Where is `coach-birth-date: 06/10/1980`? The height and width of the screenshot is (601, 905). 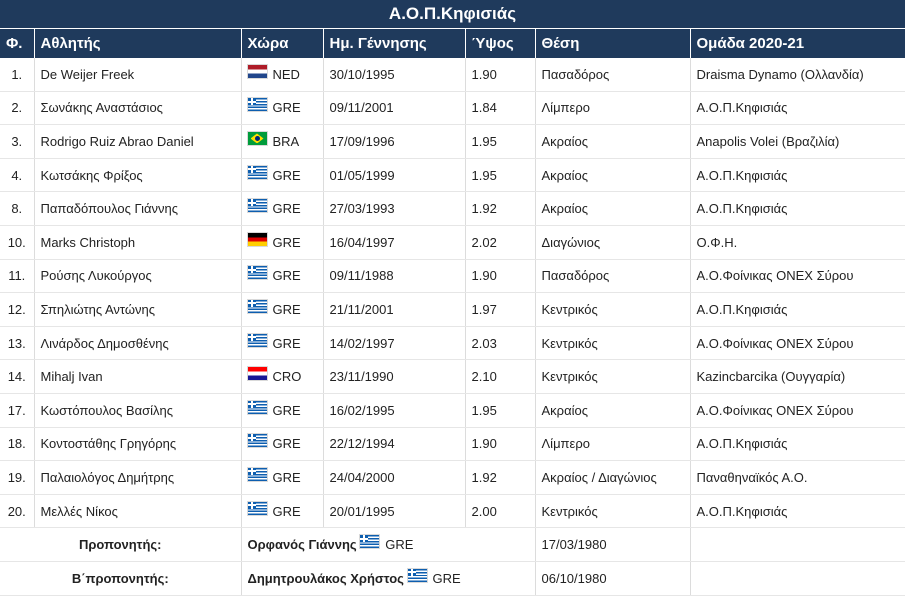
coach-birth-date: 06/10/1980 is located at coordinates (613, 578).